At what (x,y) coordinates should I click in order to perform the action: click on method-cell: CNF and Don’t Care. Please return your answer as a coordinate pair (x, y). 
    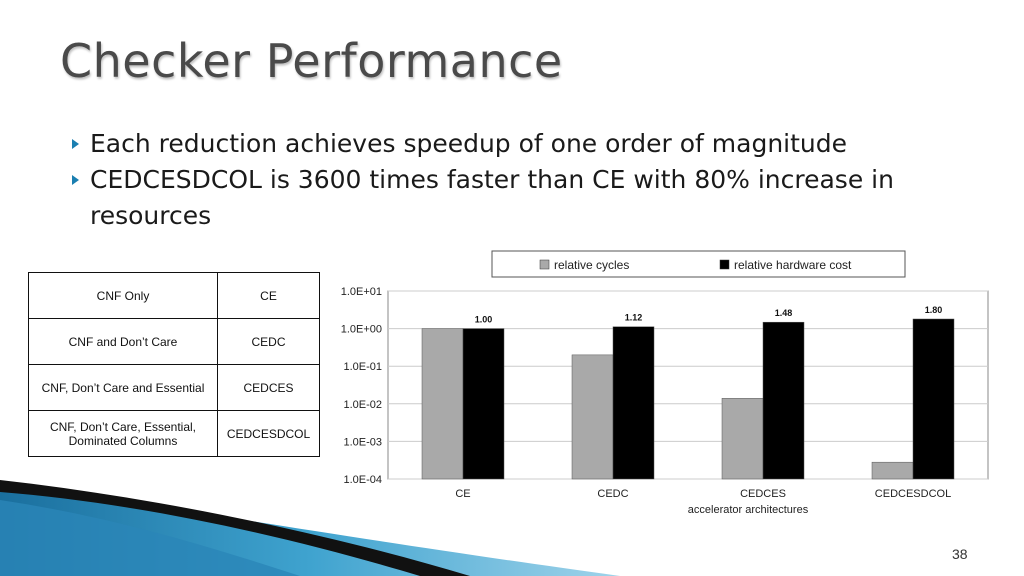
    Looking at the image, I should click on (123, 341).